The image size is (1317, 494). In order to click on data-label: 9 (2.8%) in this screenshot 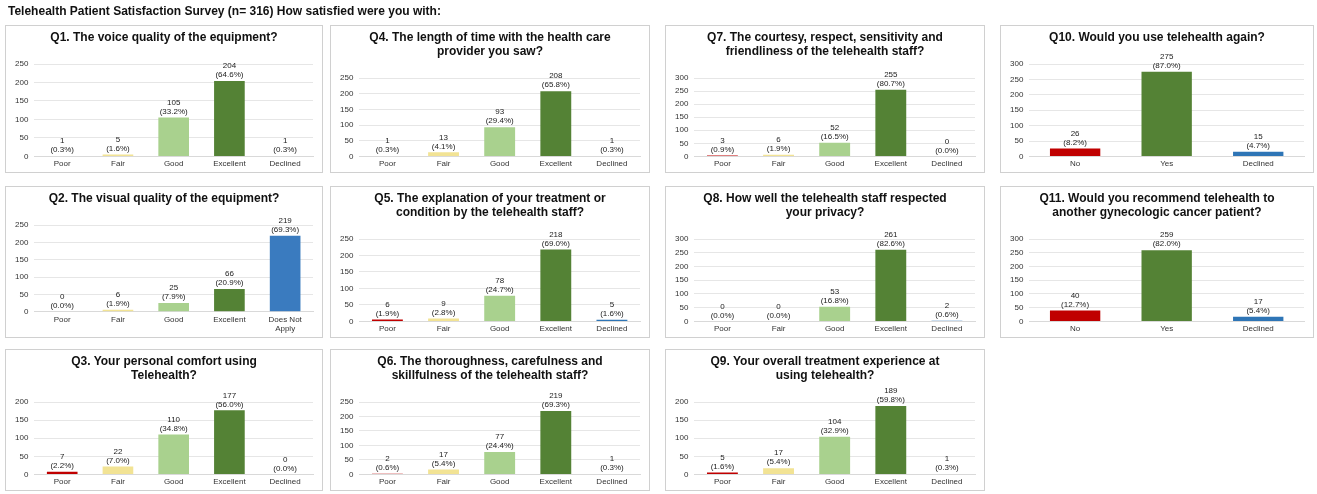, I will do `click(443, 307)`.